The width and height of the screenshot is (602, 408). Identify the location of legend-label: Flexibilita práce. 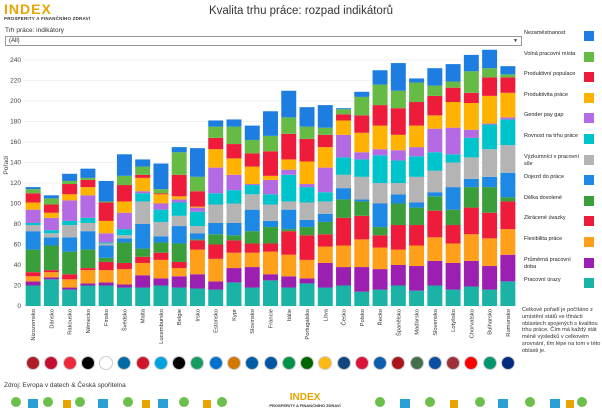
(543, 239).